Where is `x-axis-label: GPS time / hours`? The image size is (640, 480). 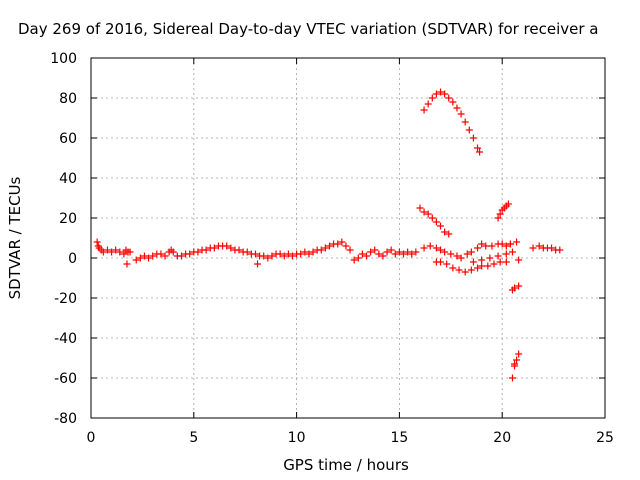 x-axis-label: GPS time / hours is located at coordinates (346, 465).